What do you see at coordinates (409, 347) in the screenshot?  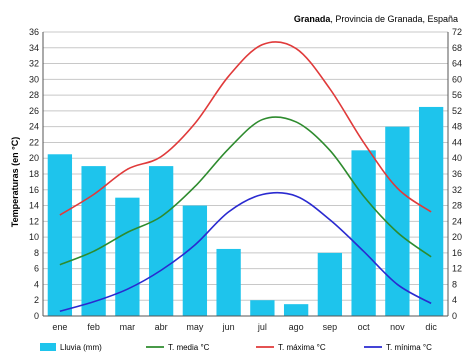 I see `legend-label: T. mínima °C` at bounding box center [409, 347].